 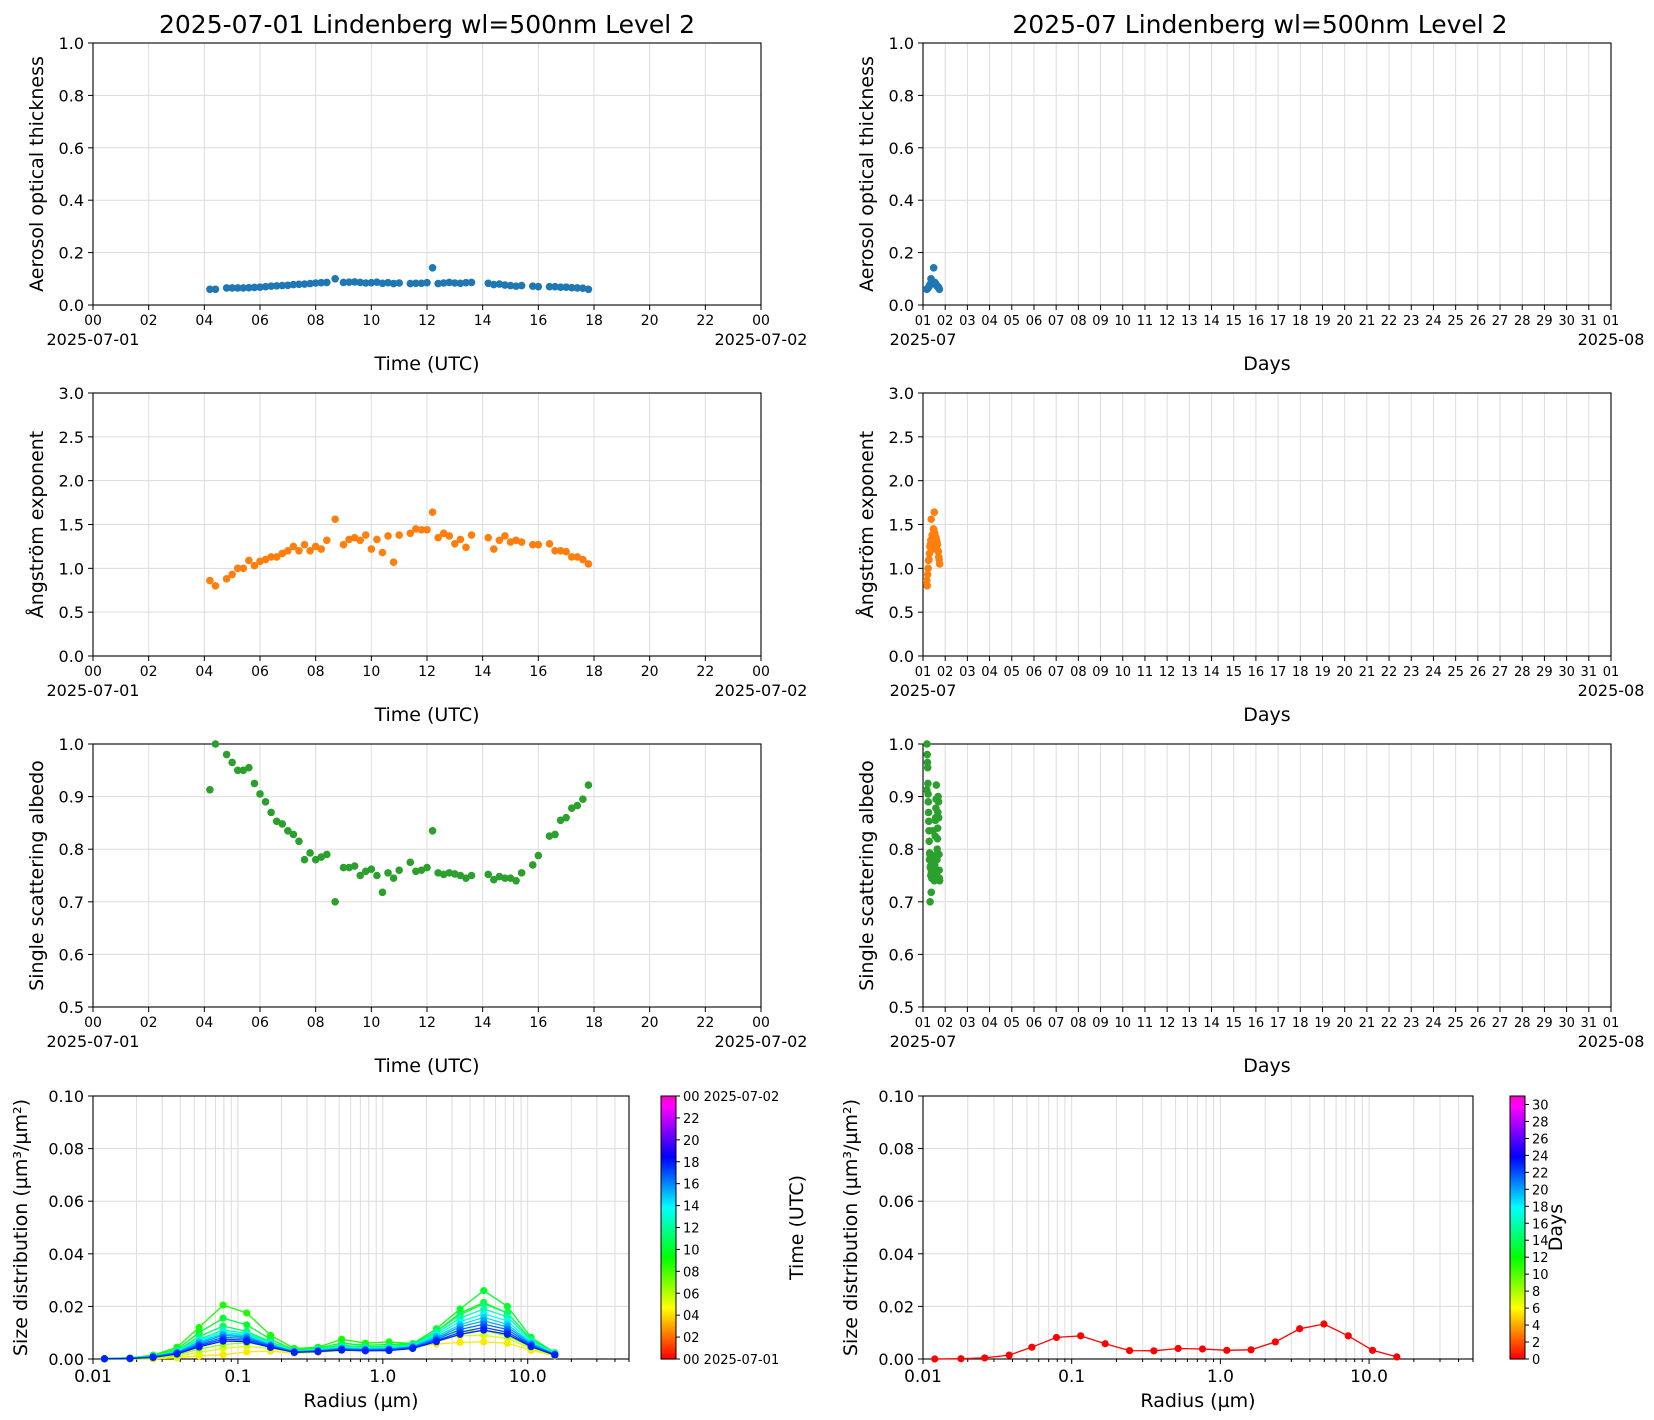 What do you see at coordinates (797, 1228) in the screenshot?
I see `colorbar-label: Time (UTC)` at bounding box center [797, 1228].